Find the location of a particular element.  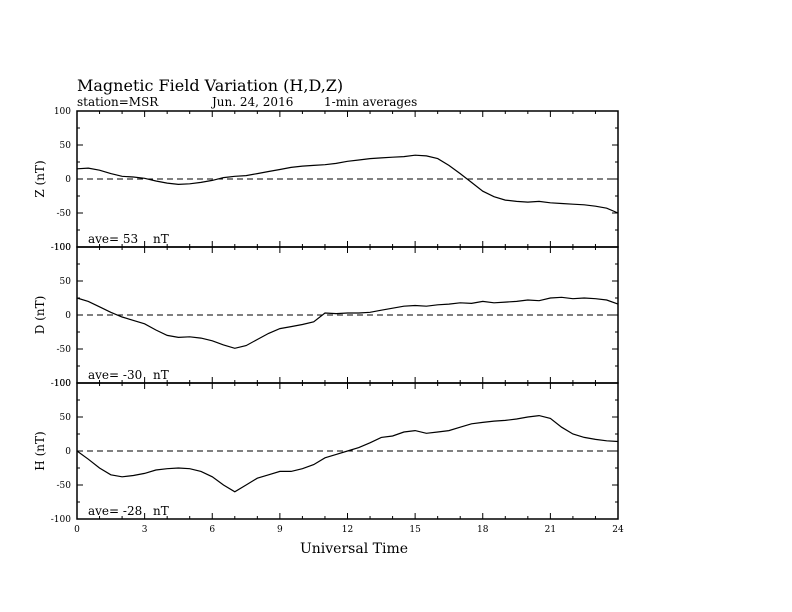

z-y-axis-label: Z (nT) is located at coordinates (40, 178).